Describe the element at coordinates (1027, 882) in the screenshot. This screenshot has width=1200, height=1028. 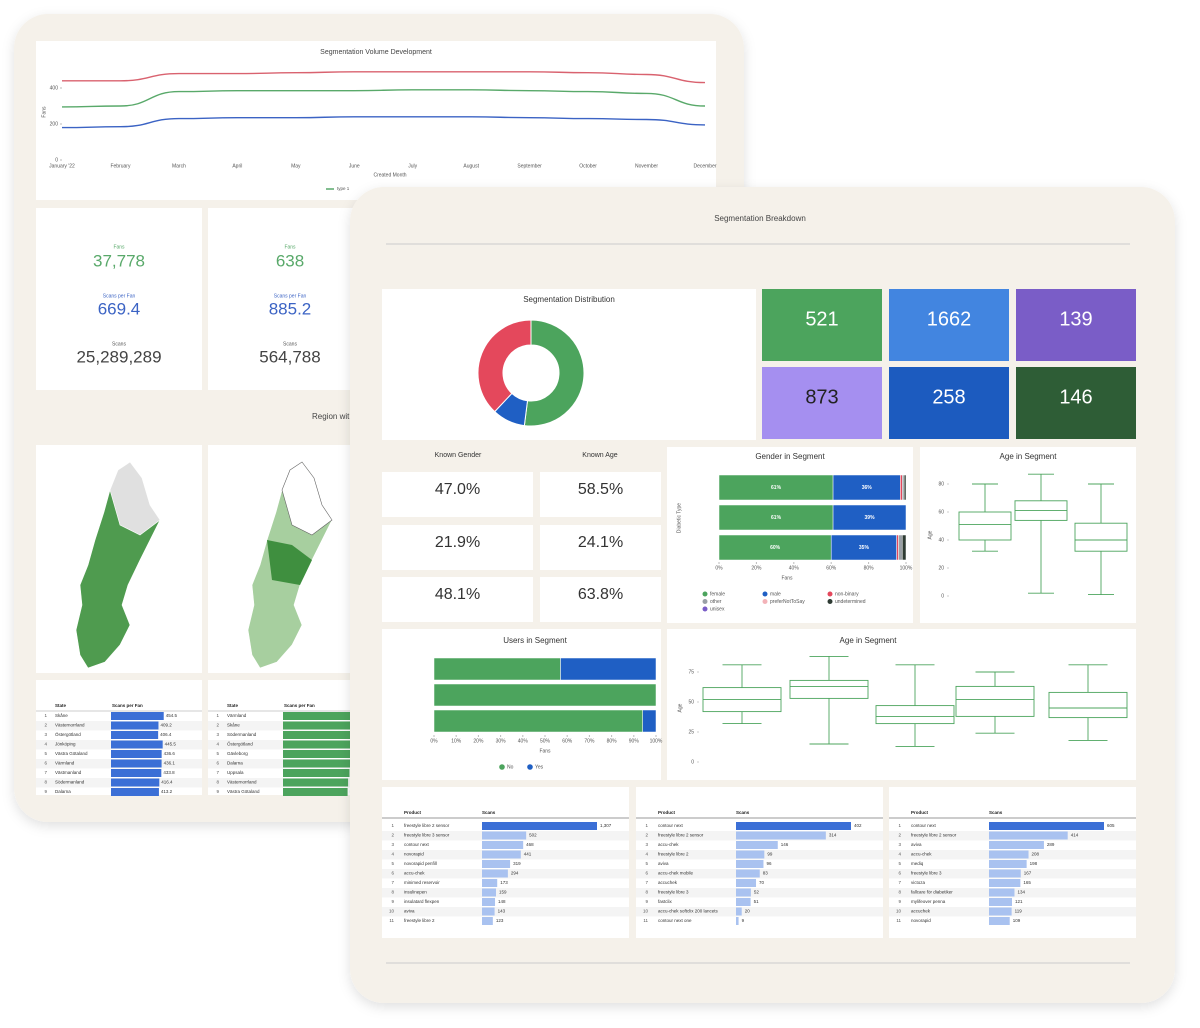
I see `table-value: 165` at that location.